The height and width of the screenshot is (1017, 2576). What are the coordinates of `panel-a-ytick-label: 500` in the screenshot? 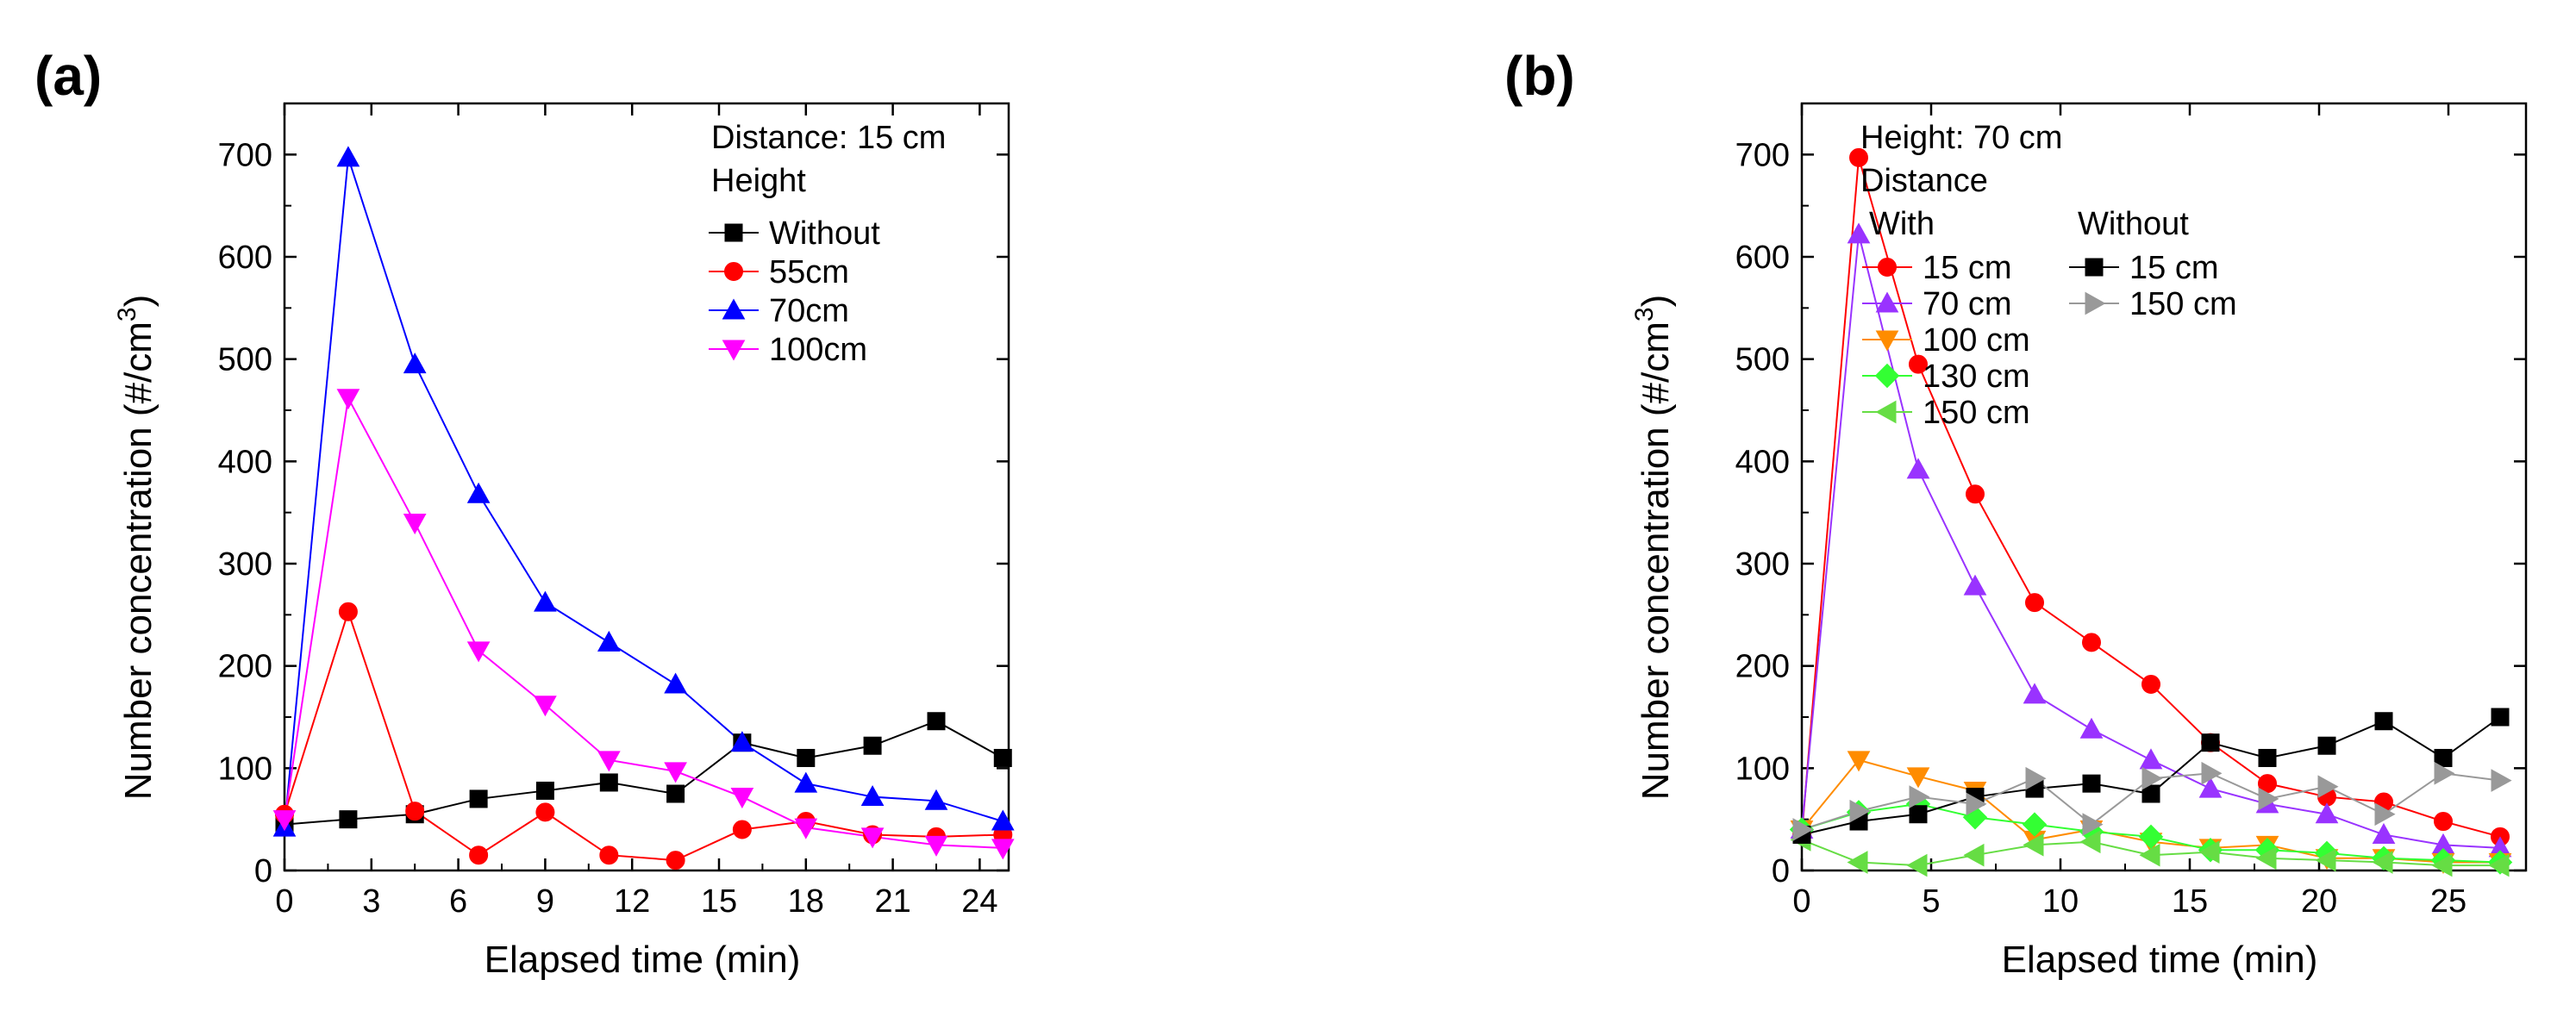 It's located at (245, 360).